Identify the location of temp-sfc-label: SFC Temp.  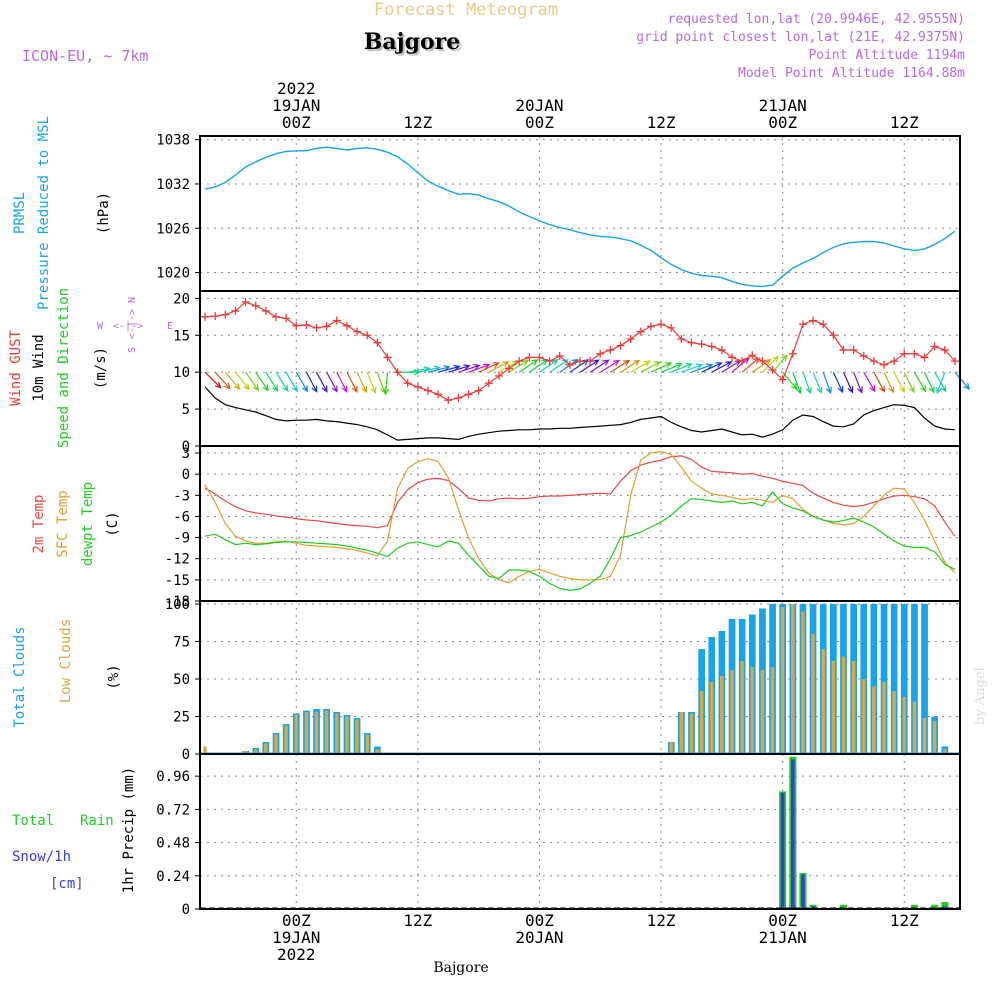
(63, 523).